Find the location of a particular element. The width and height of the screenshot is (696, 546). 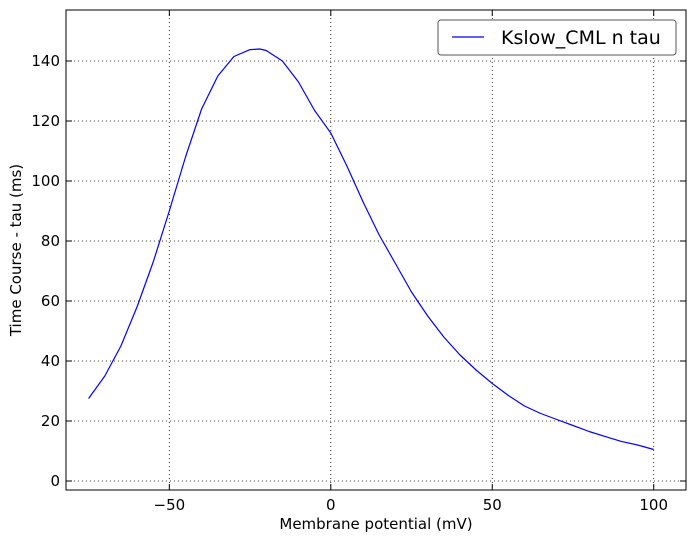

x-axis-label: Membrane potential (mV) is located at coordinates (375, 524).